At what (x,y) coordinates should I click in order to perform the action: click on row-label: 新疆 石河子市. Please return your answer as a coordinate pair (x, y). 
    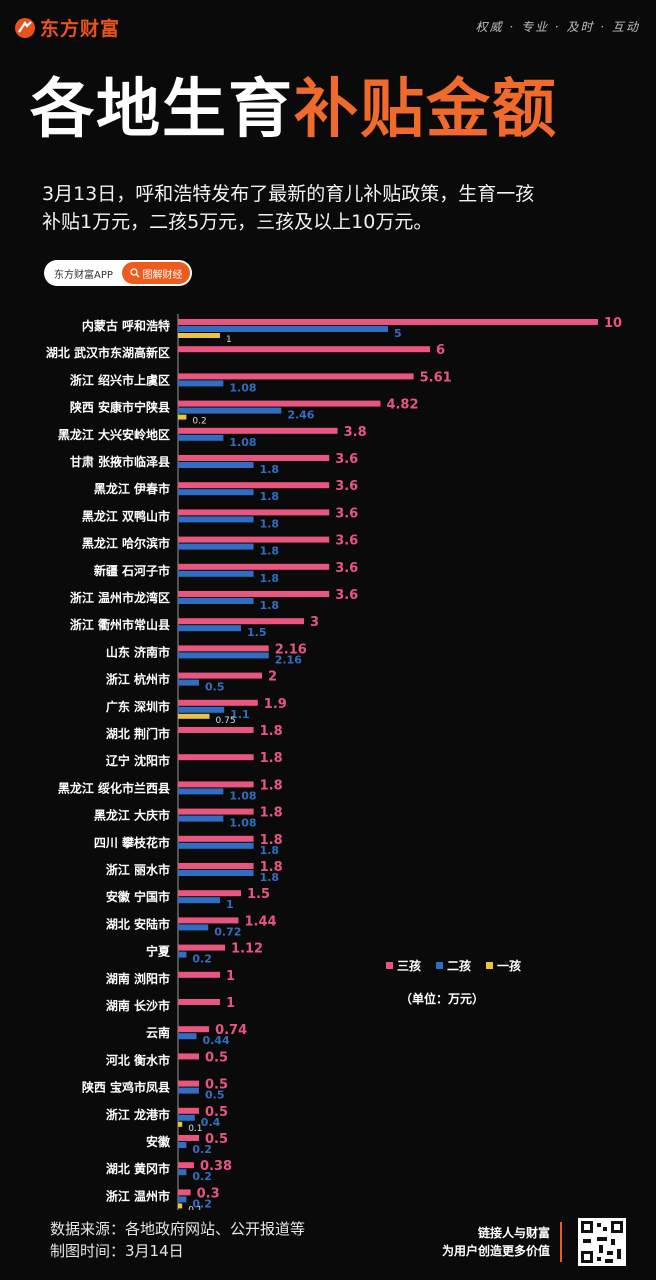
    Looking at the image, I should click on (132, 570).